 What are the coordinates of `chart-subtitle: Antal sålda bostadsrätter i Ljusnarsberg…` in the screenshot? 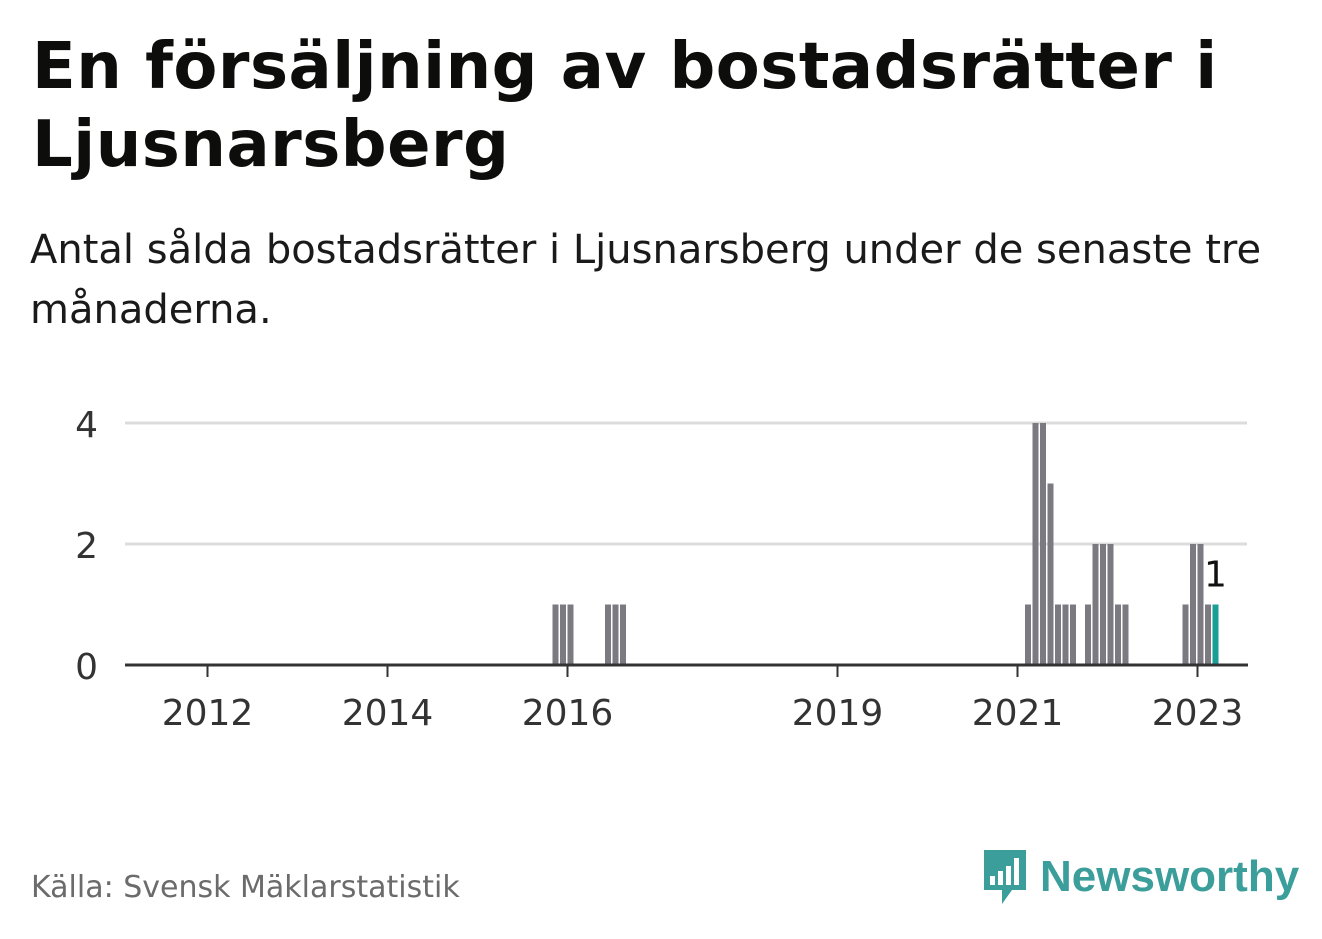 It's located at (646, 280).